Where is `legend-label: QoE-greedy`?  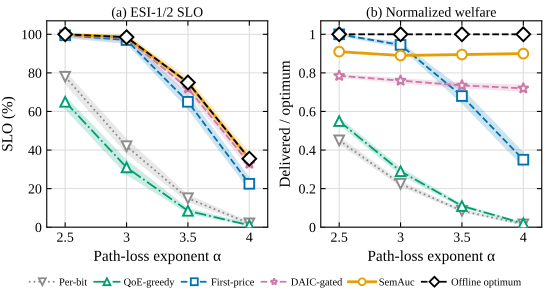 legend-label: QoE-greedy is located at coordinates (149, 283).